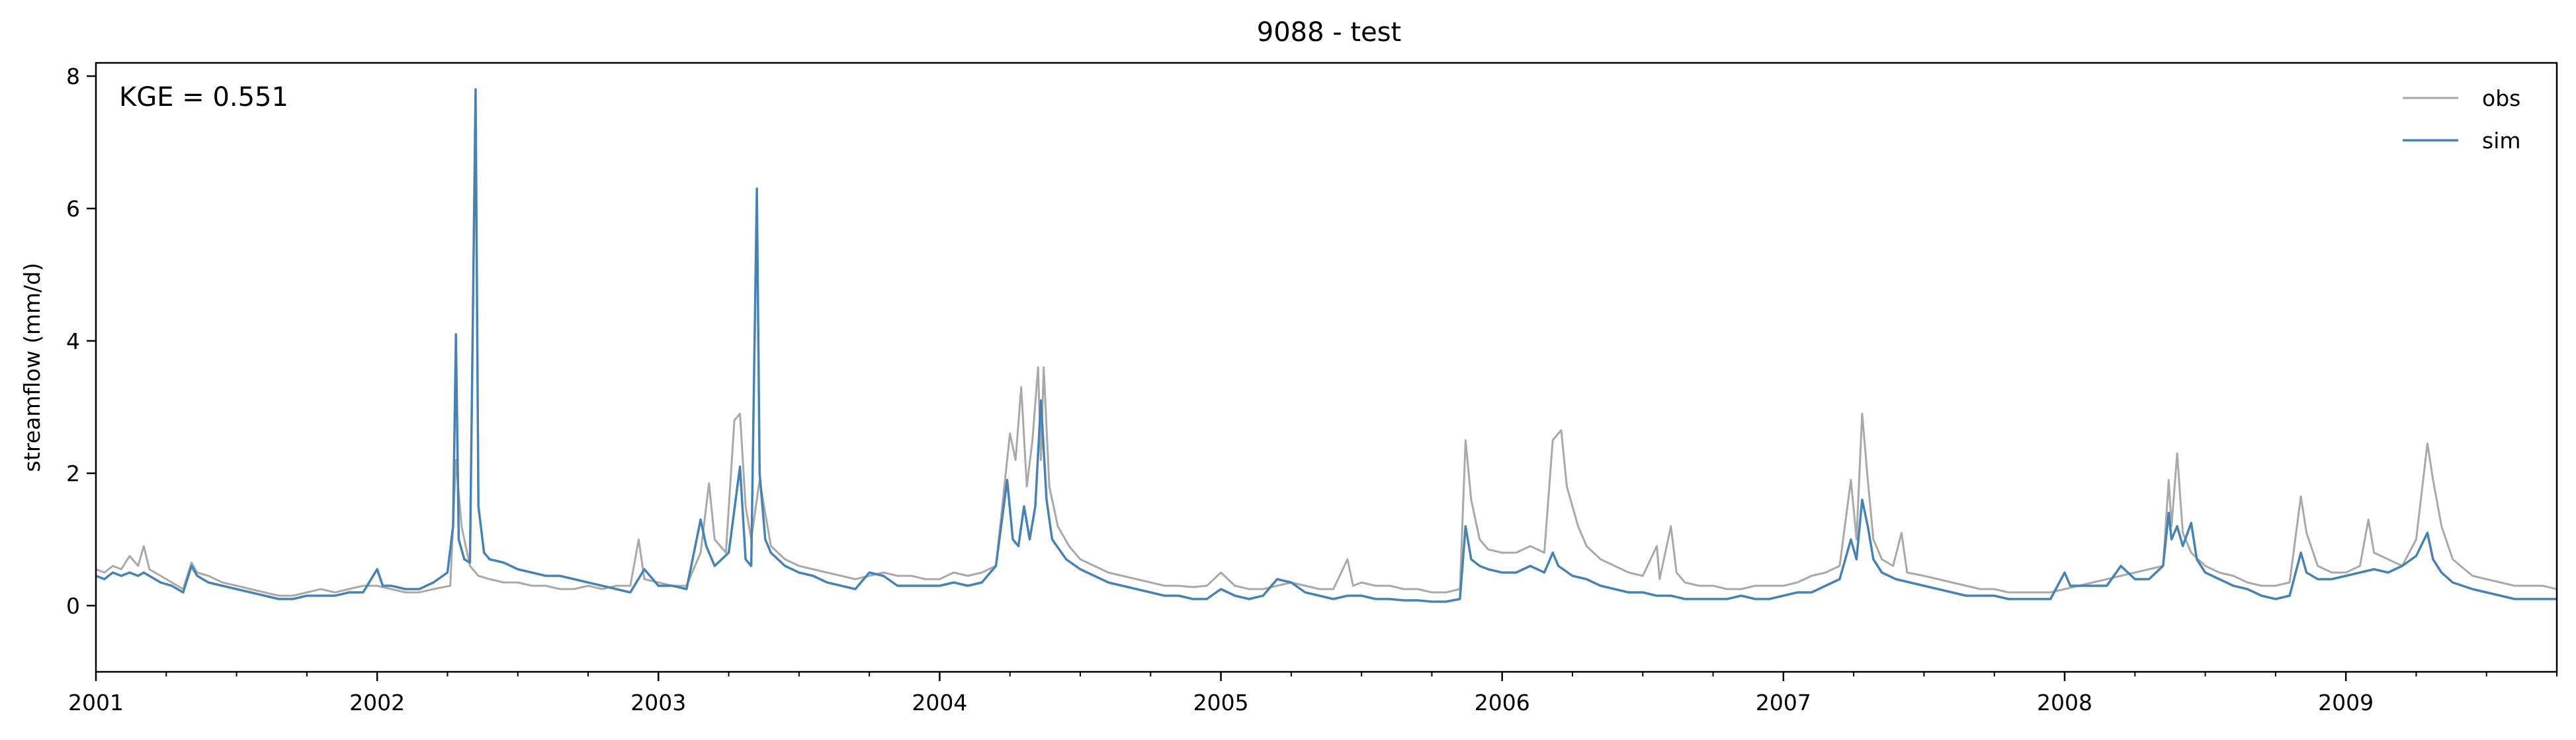 Image resolution: width=2576 pixels, height=740 pixels. I want to click on y-tick-label: 4, so click(73, 341).